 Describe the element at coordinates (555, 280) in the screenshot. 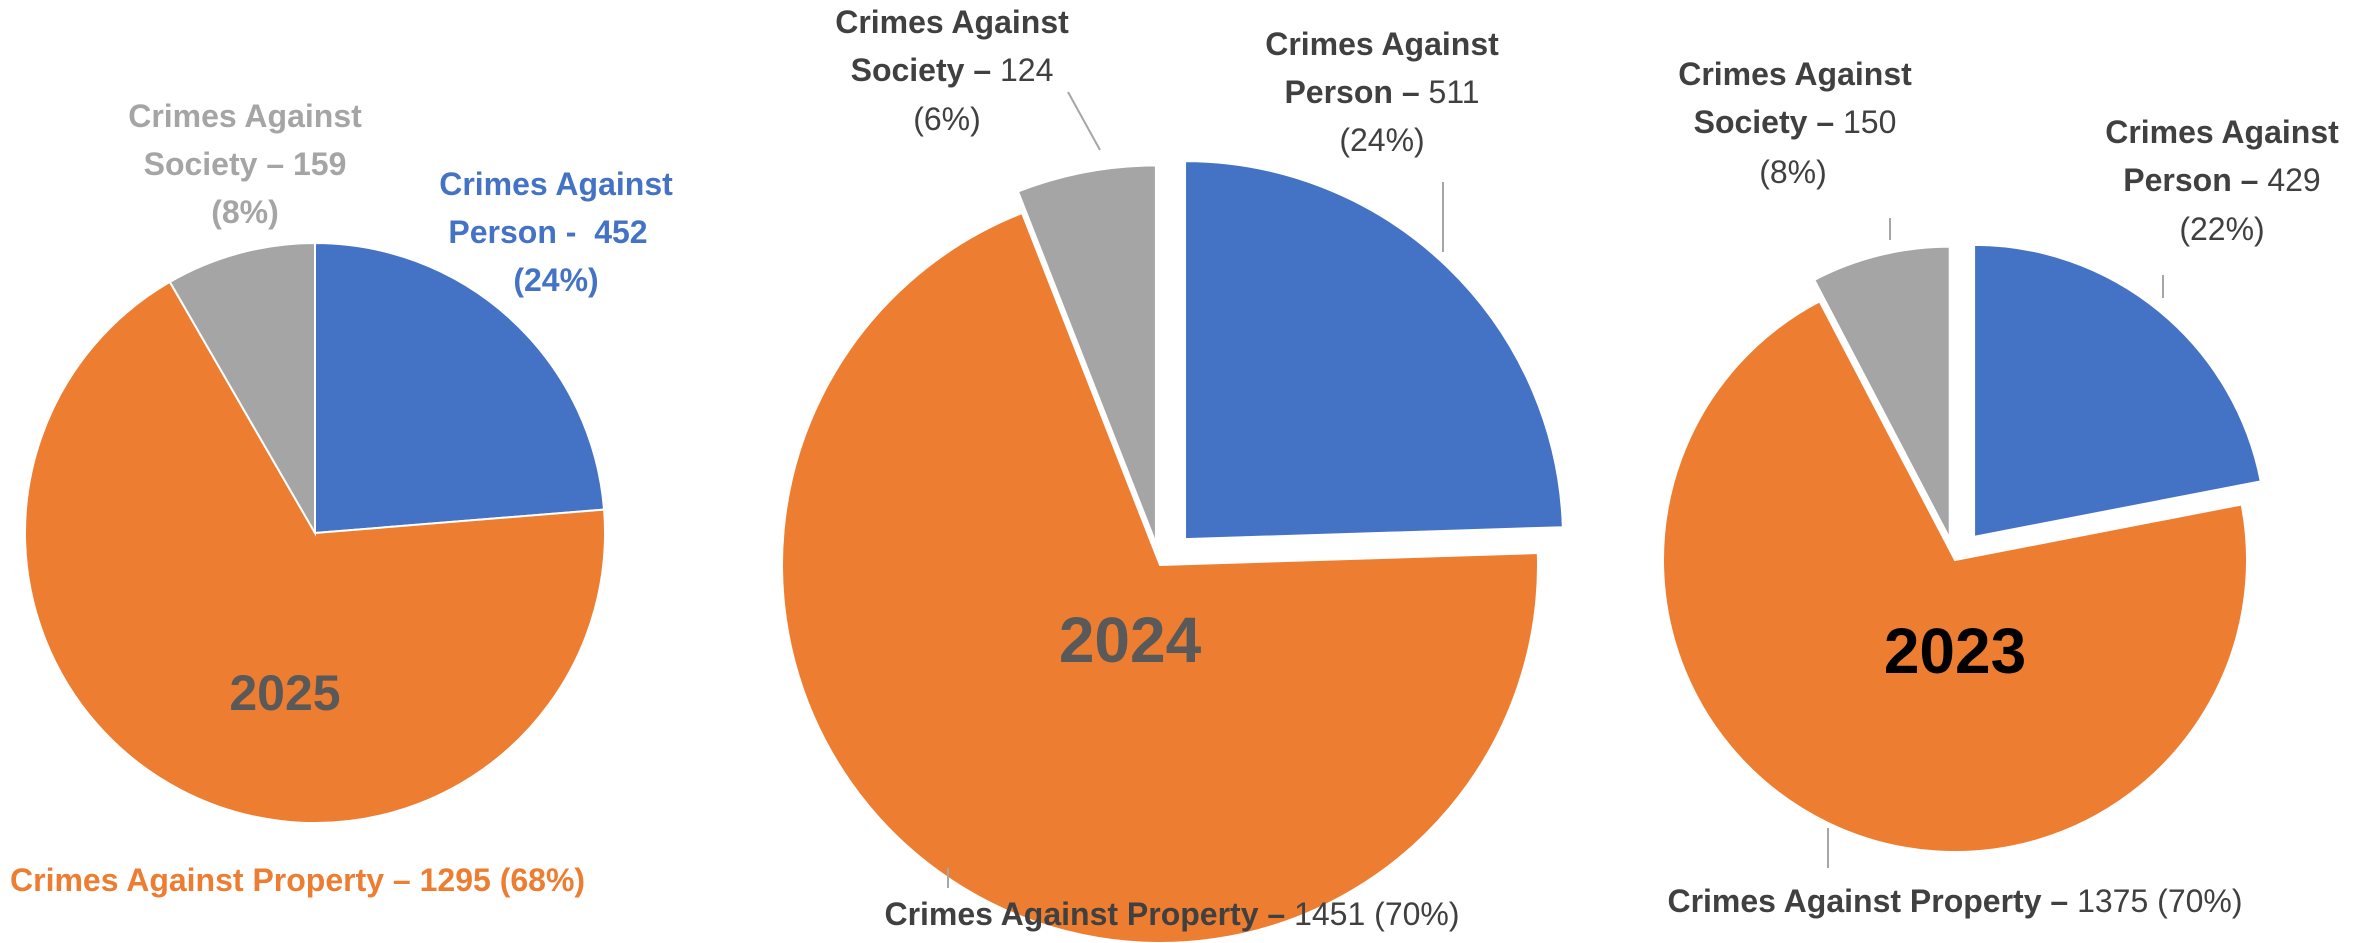

I see `slice-label-person-2025-line3: (24%)` at that location.